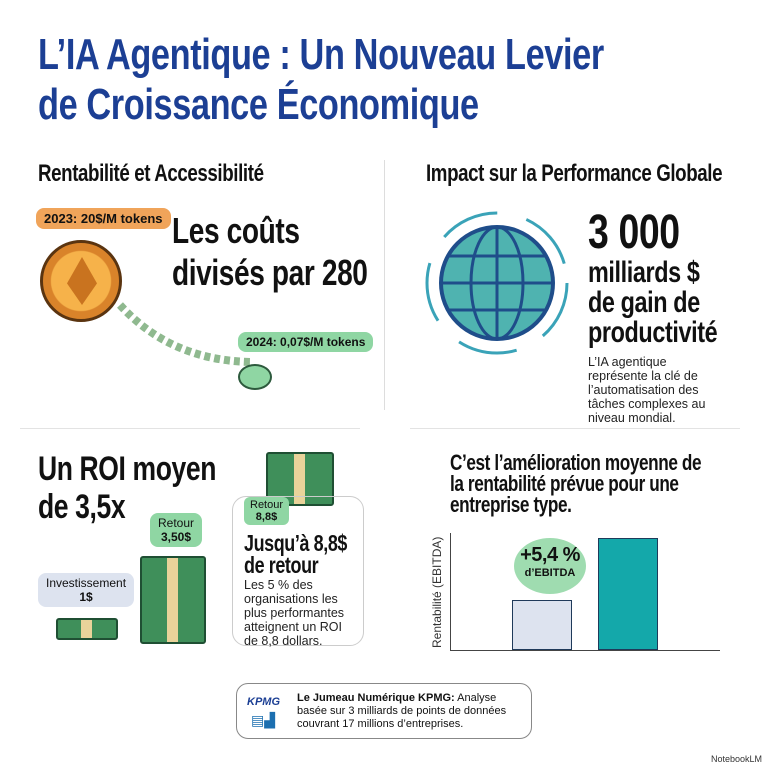 This screenshot has height=768, width=768. What do you see at coordinates (173, 600) in the screenshot?
I see `cash-stack-icon` at bounding box center [173, 600].